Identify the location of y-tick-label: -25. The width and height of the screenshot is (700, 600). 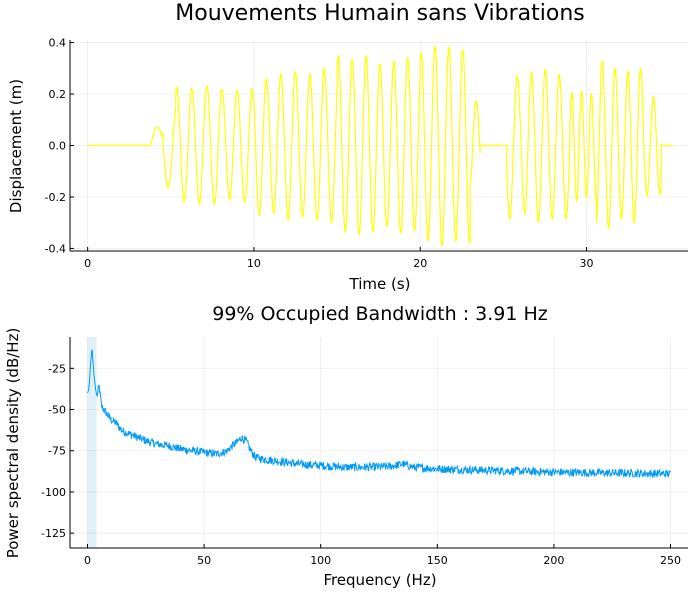
(57, 368).